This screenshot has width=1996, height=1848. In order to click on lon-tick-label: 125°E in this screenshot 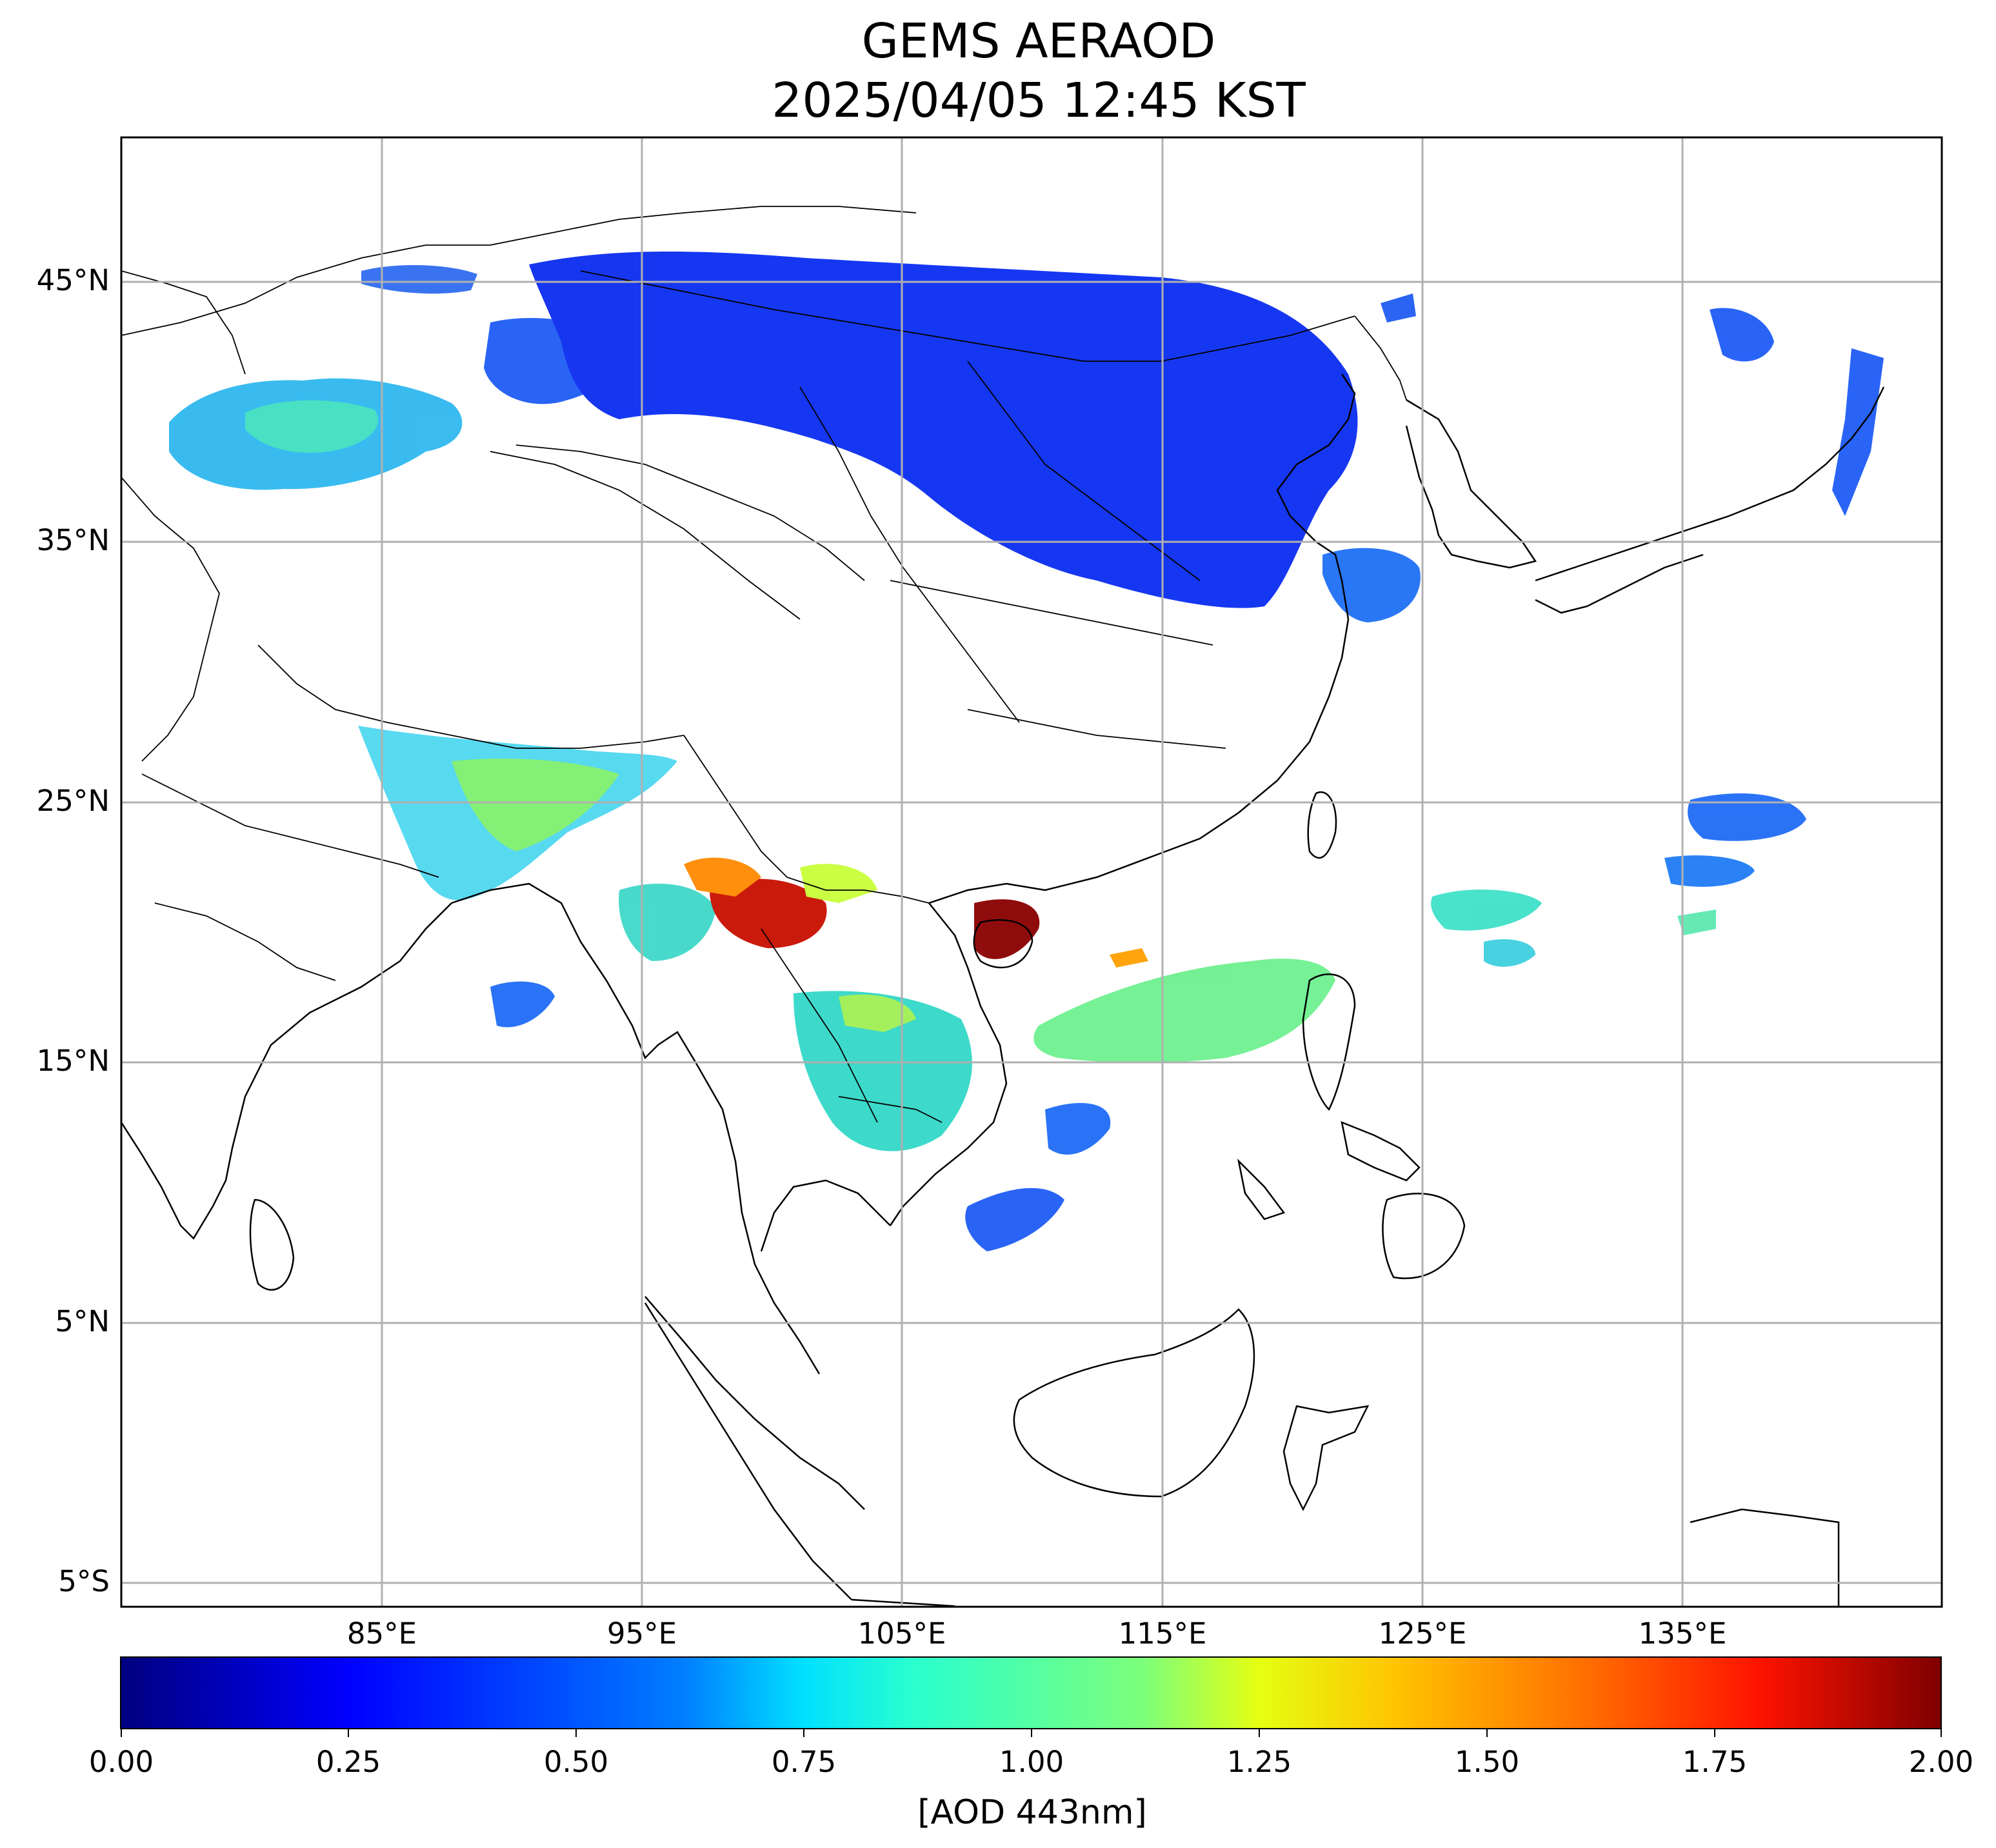, I will do `click(1422, 1634)`.